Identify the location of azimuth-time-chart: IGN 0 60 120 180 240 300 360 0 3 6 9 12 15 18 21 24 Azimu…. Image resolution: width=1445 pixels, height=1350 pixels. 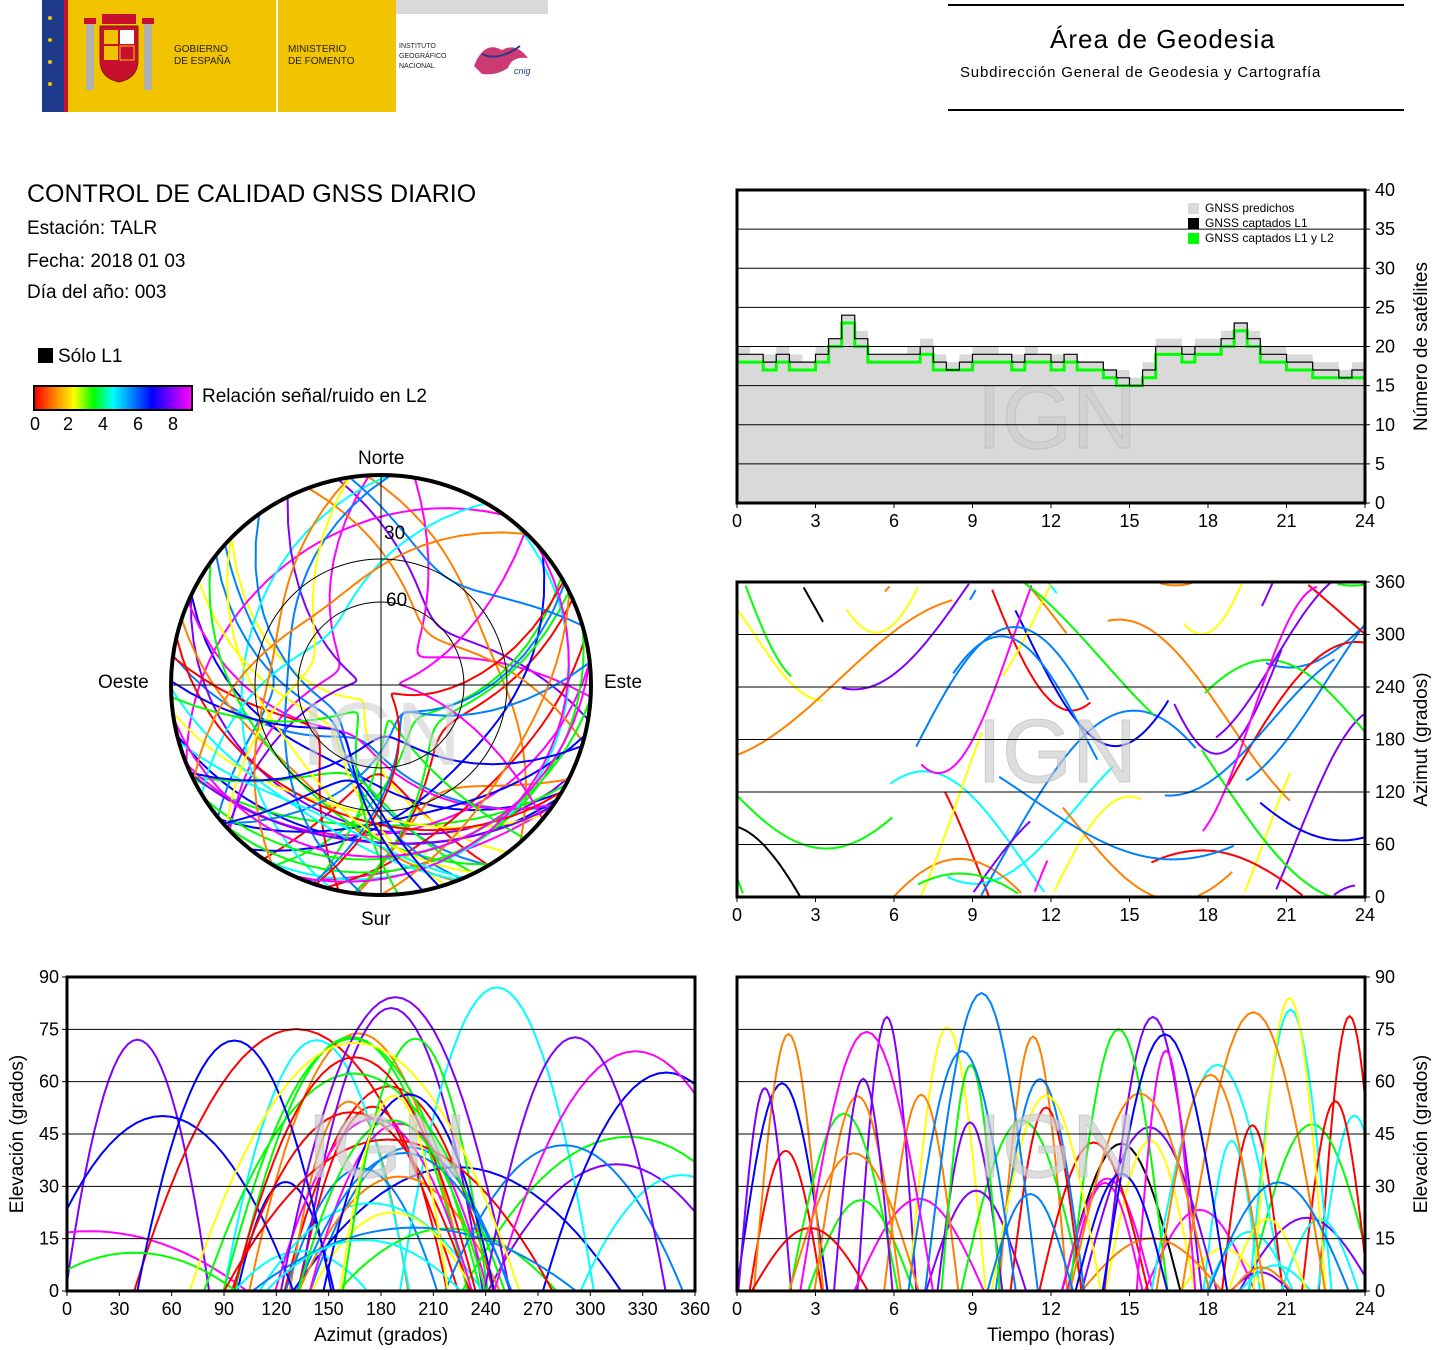
(1082, 748).